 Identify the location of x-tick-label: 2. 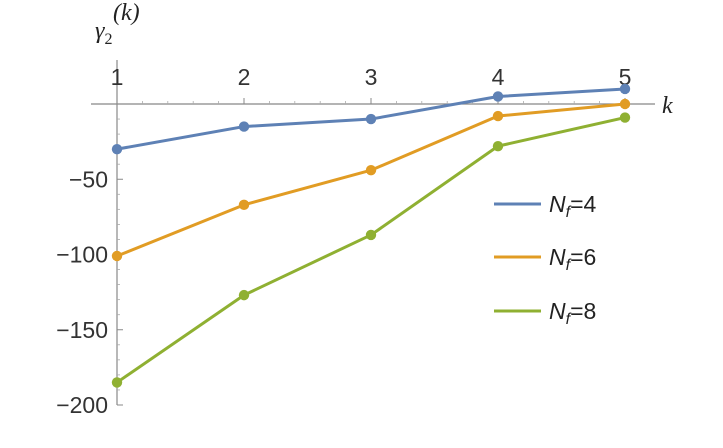
(244, 77).